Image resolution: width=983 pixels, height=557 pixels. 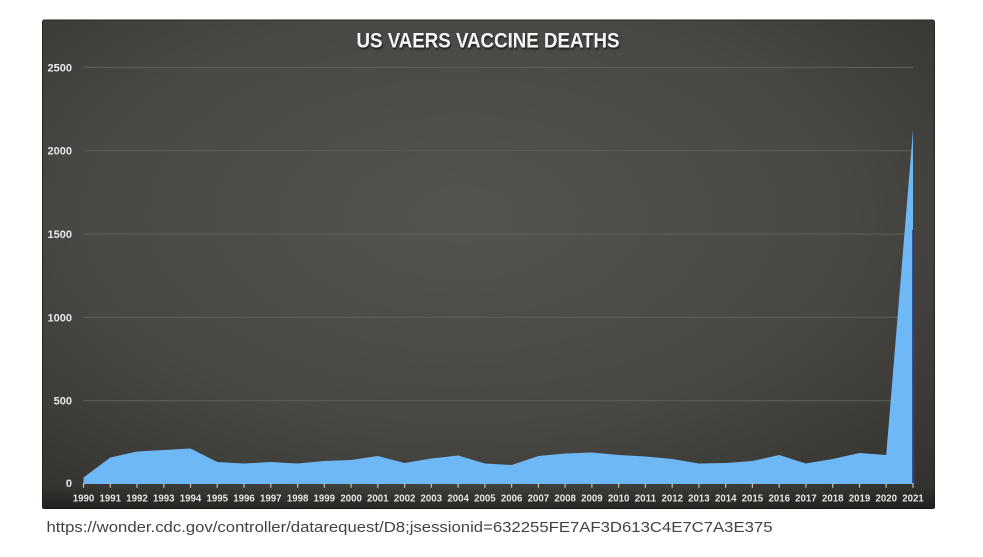 What do you see at coordinates (378, 499) in the screenshot?
I see `svg-text: 2001` at bounding box center [378, 499].